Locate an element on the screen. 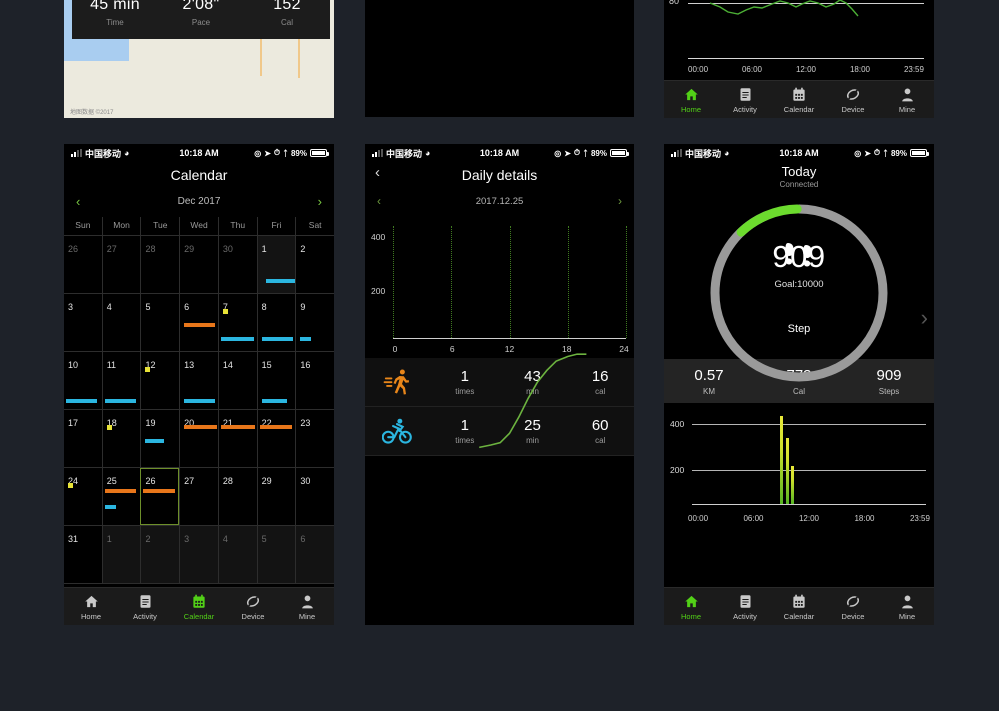 The image size is (999, 711). calendar-day-cell: 20 is located at coordinates (198, 438).